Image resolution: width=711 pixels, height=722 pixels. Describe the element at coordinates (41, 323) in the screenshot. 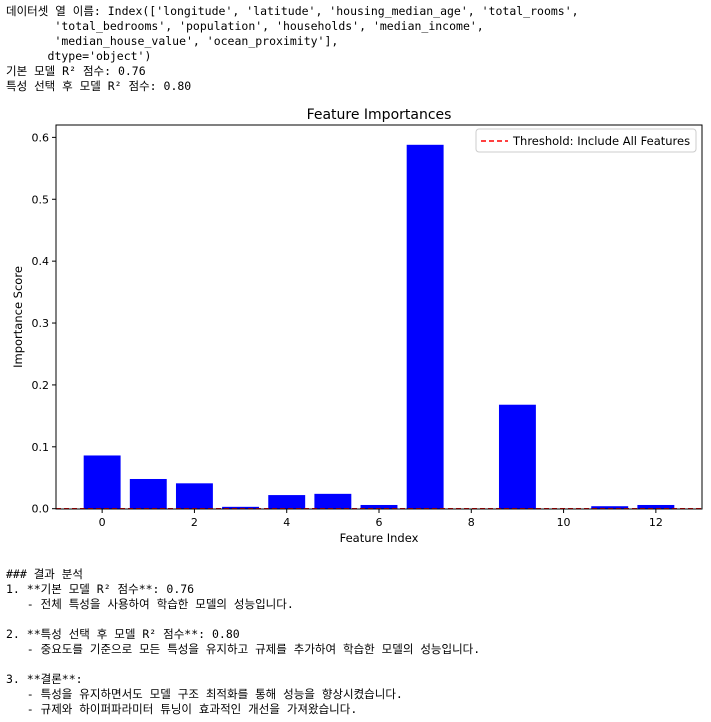

I see `y-tick-label: 0.3` at that location.